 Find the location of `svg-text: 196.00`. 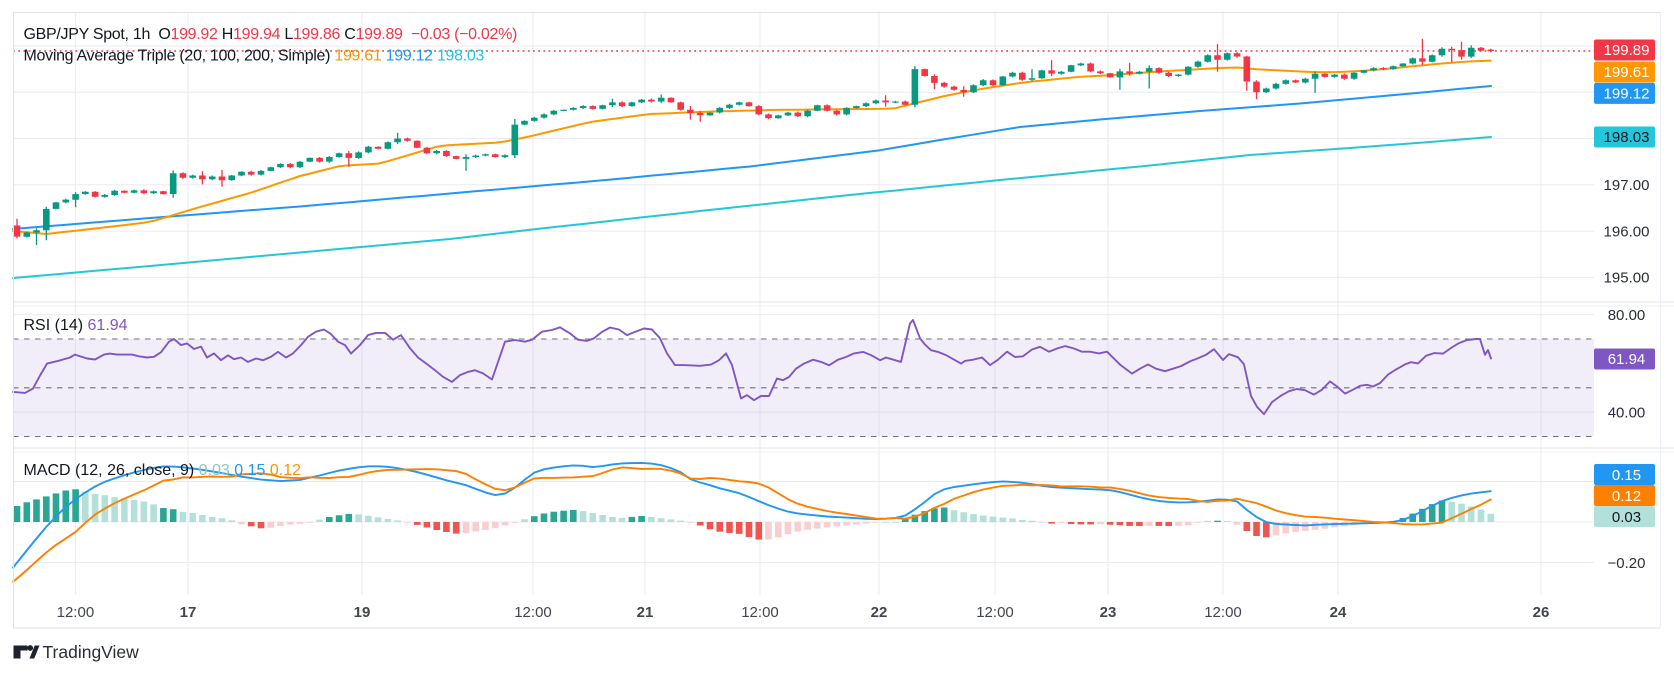

svg-text: 196.00 is located at coordinates (1627, 231).